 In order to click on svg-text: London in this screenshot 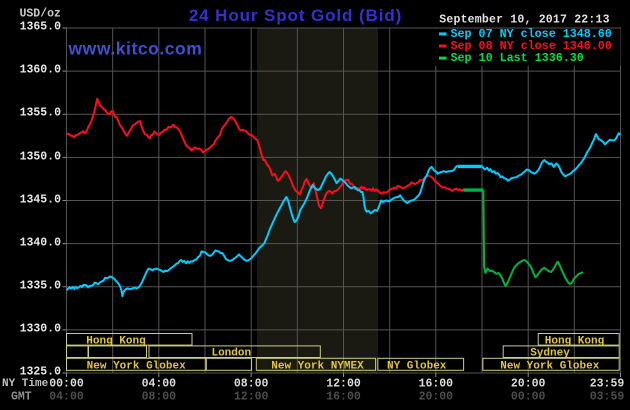, I will do `click(231, 354)`.